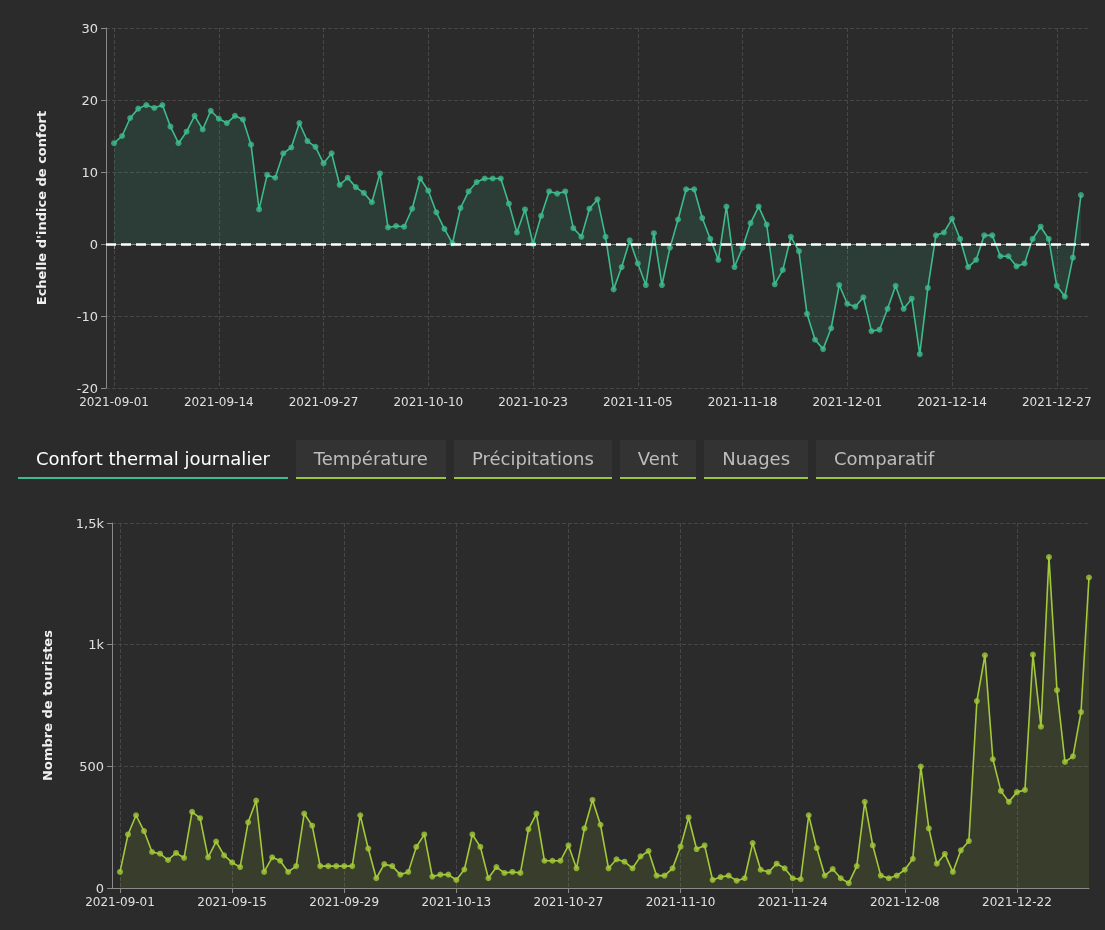  I want to click on x-tick-label: 2021-09-15, so click(232, 902).